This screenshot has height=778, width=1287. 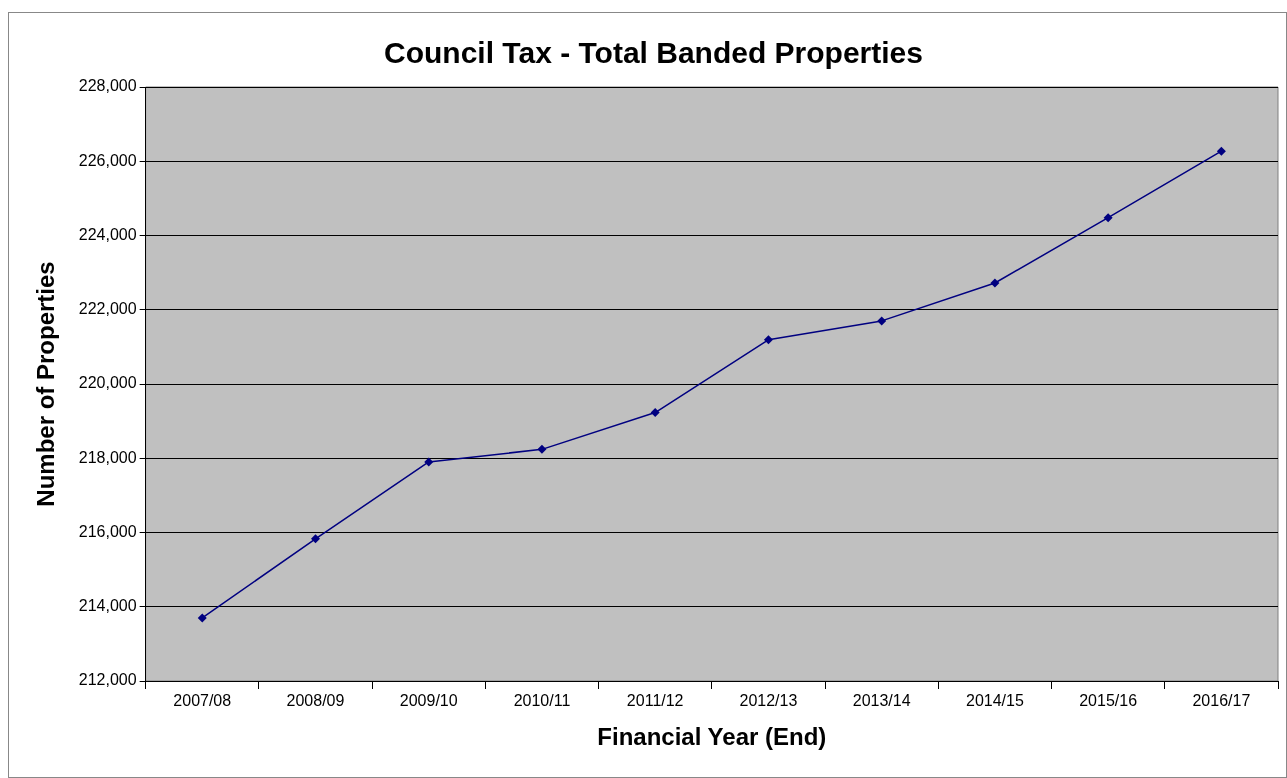 I want to click on x-tick-label: 2010/11, so click(x=542, y=701).